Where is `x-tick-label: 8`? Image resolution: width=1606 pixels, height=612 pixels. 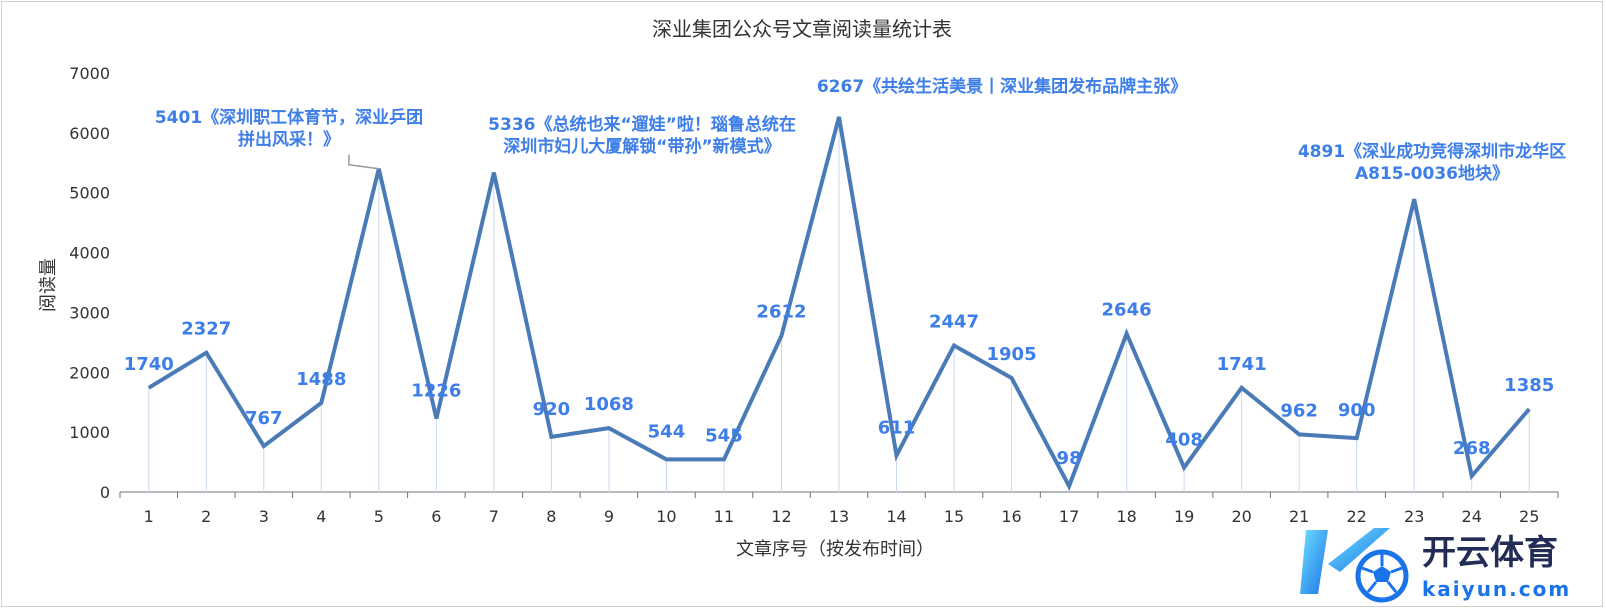 x-tick-label: 8 is located at coordinates (551, 516).